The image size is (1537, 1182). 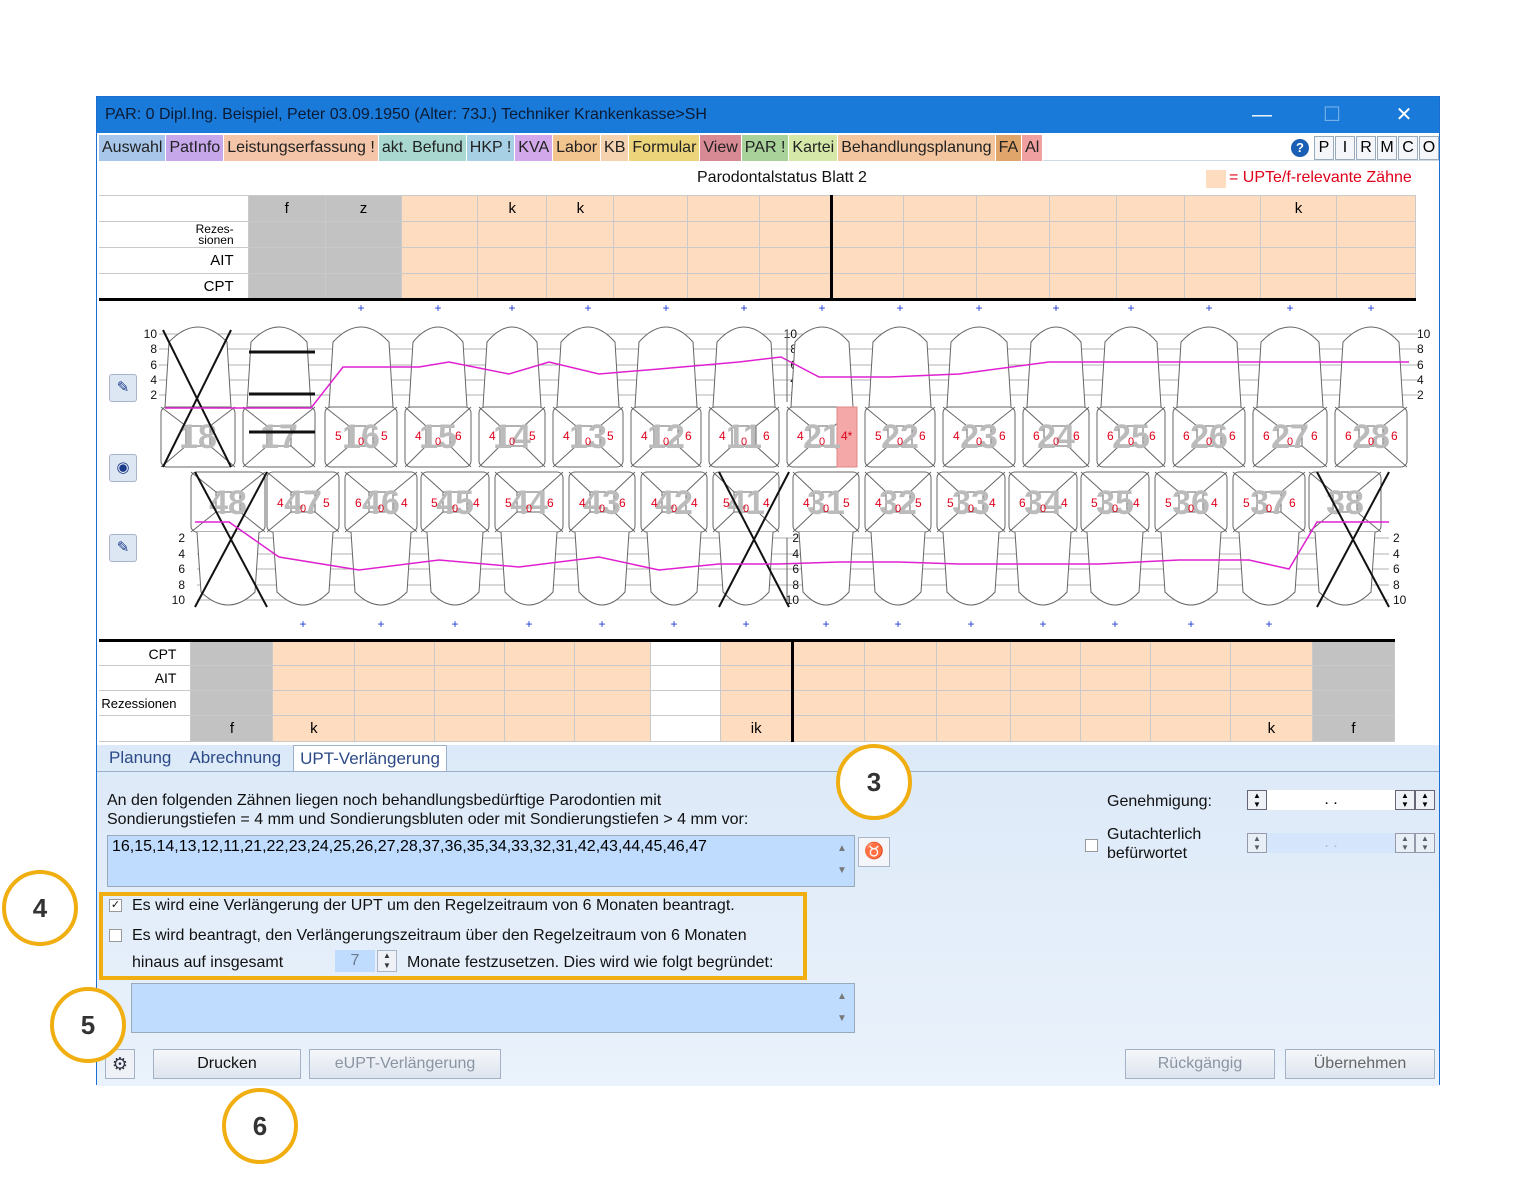 I want to click on gutachter-checkbox, so click(x=1091, y=845).